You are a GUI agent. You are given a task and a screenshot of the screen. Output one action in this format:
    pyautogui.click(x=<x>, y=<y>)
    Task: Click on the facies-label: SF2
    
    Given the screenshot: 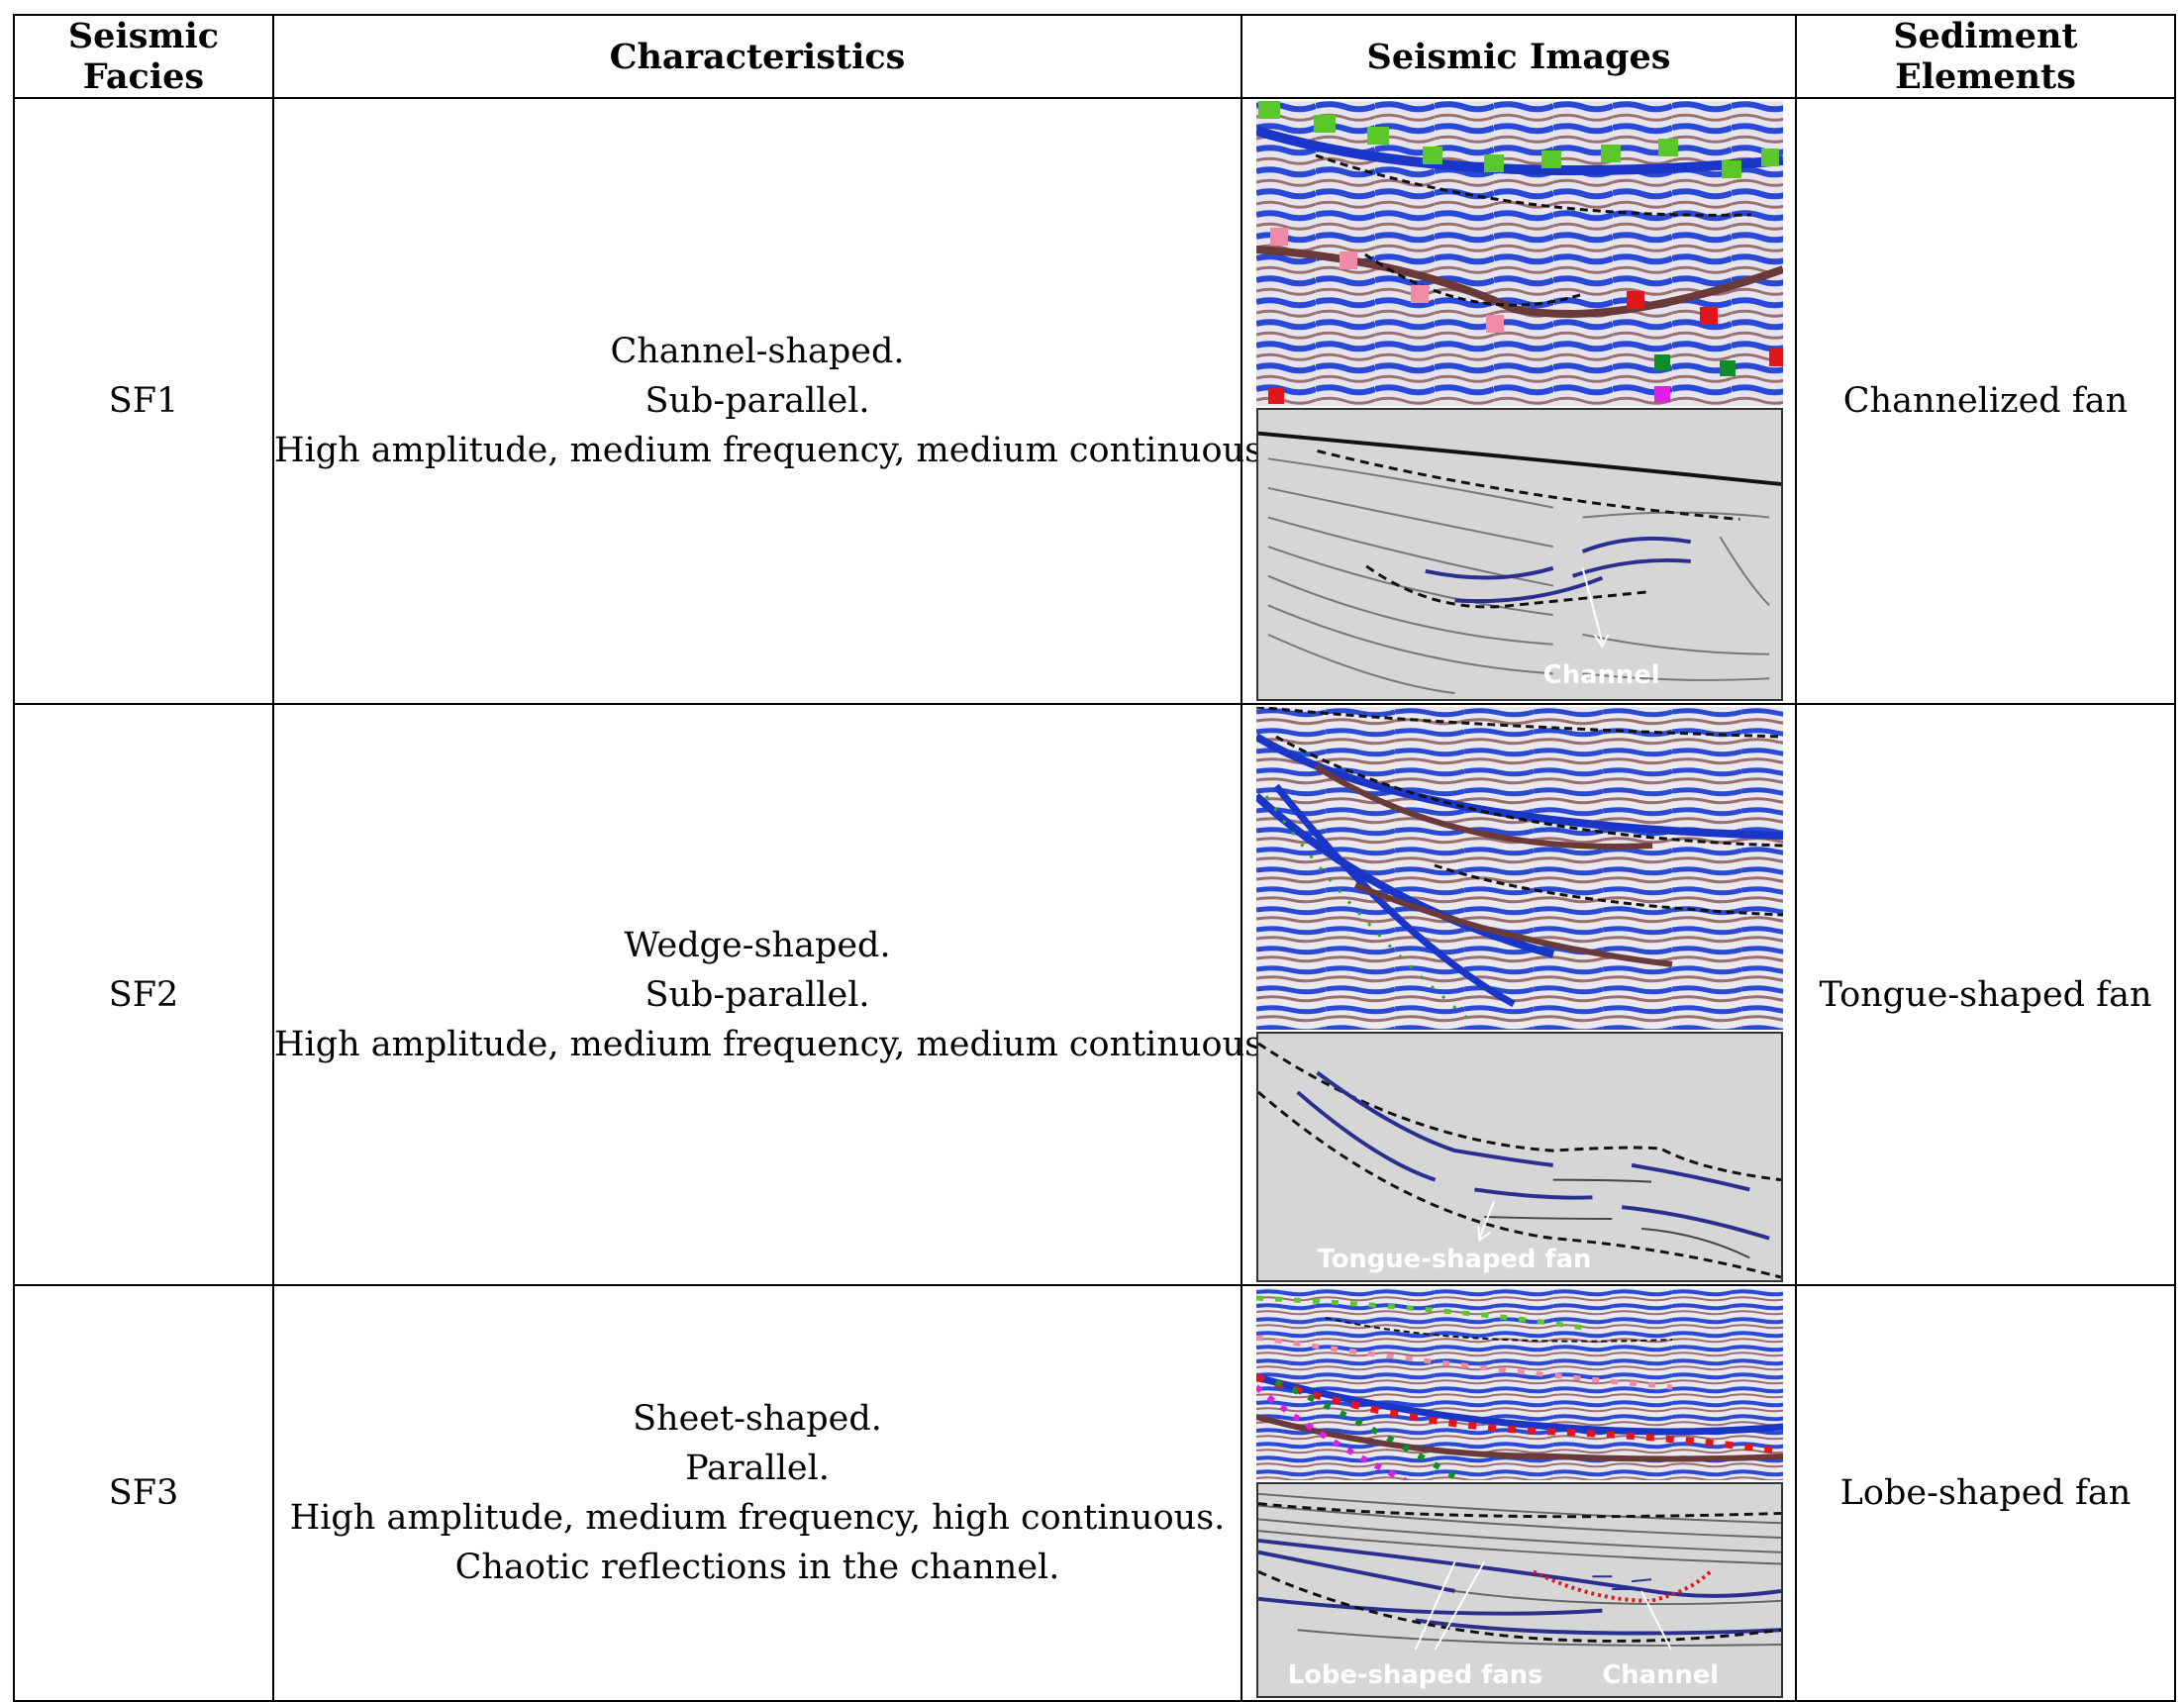 What is the action you would take?
    pyautogui.click(x=143, y=995)
    